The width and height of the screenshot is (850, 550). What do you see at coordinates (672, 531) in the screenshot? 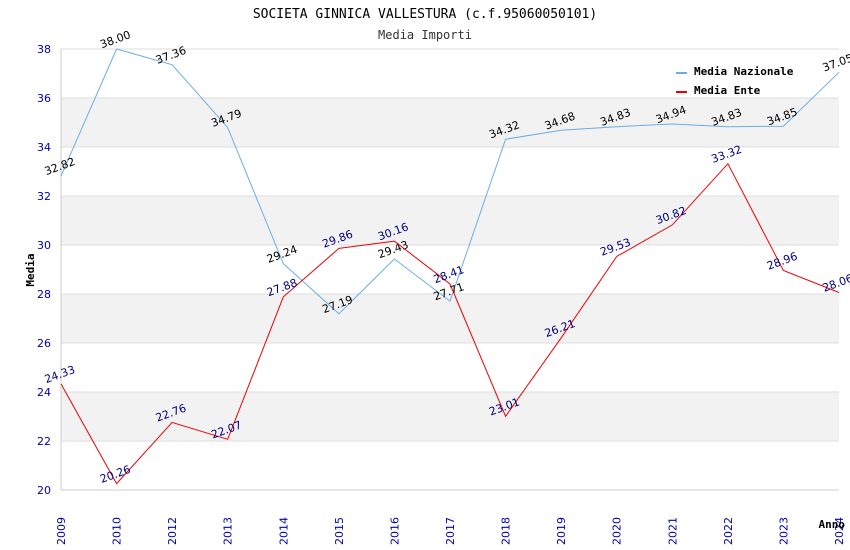
I see `x-tick-label: 2021` at bounding box center [672, 531].